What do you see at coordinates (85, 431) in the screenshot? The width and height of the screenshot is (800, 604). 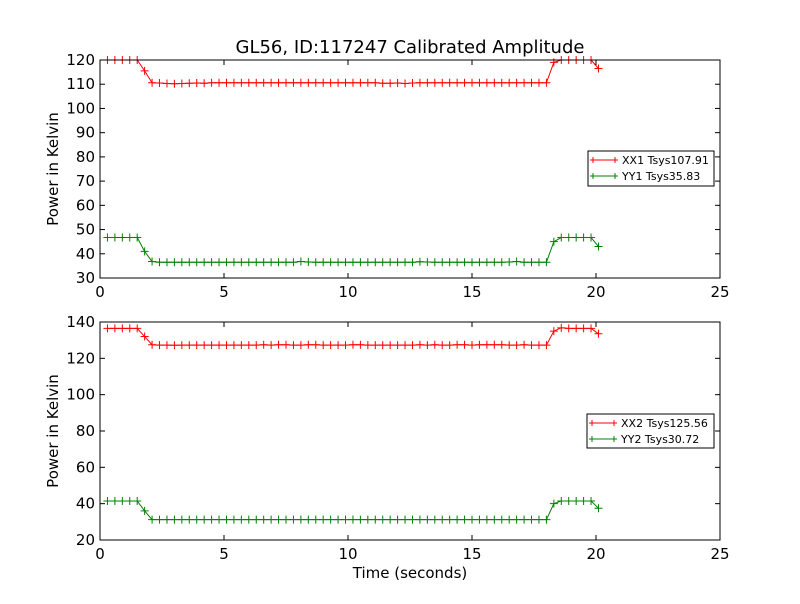 I see `y-tick-label: 80` at bounding box center [85, 431].